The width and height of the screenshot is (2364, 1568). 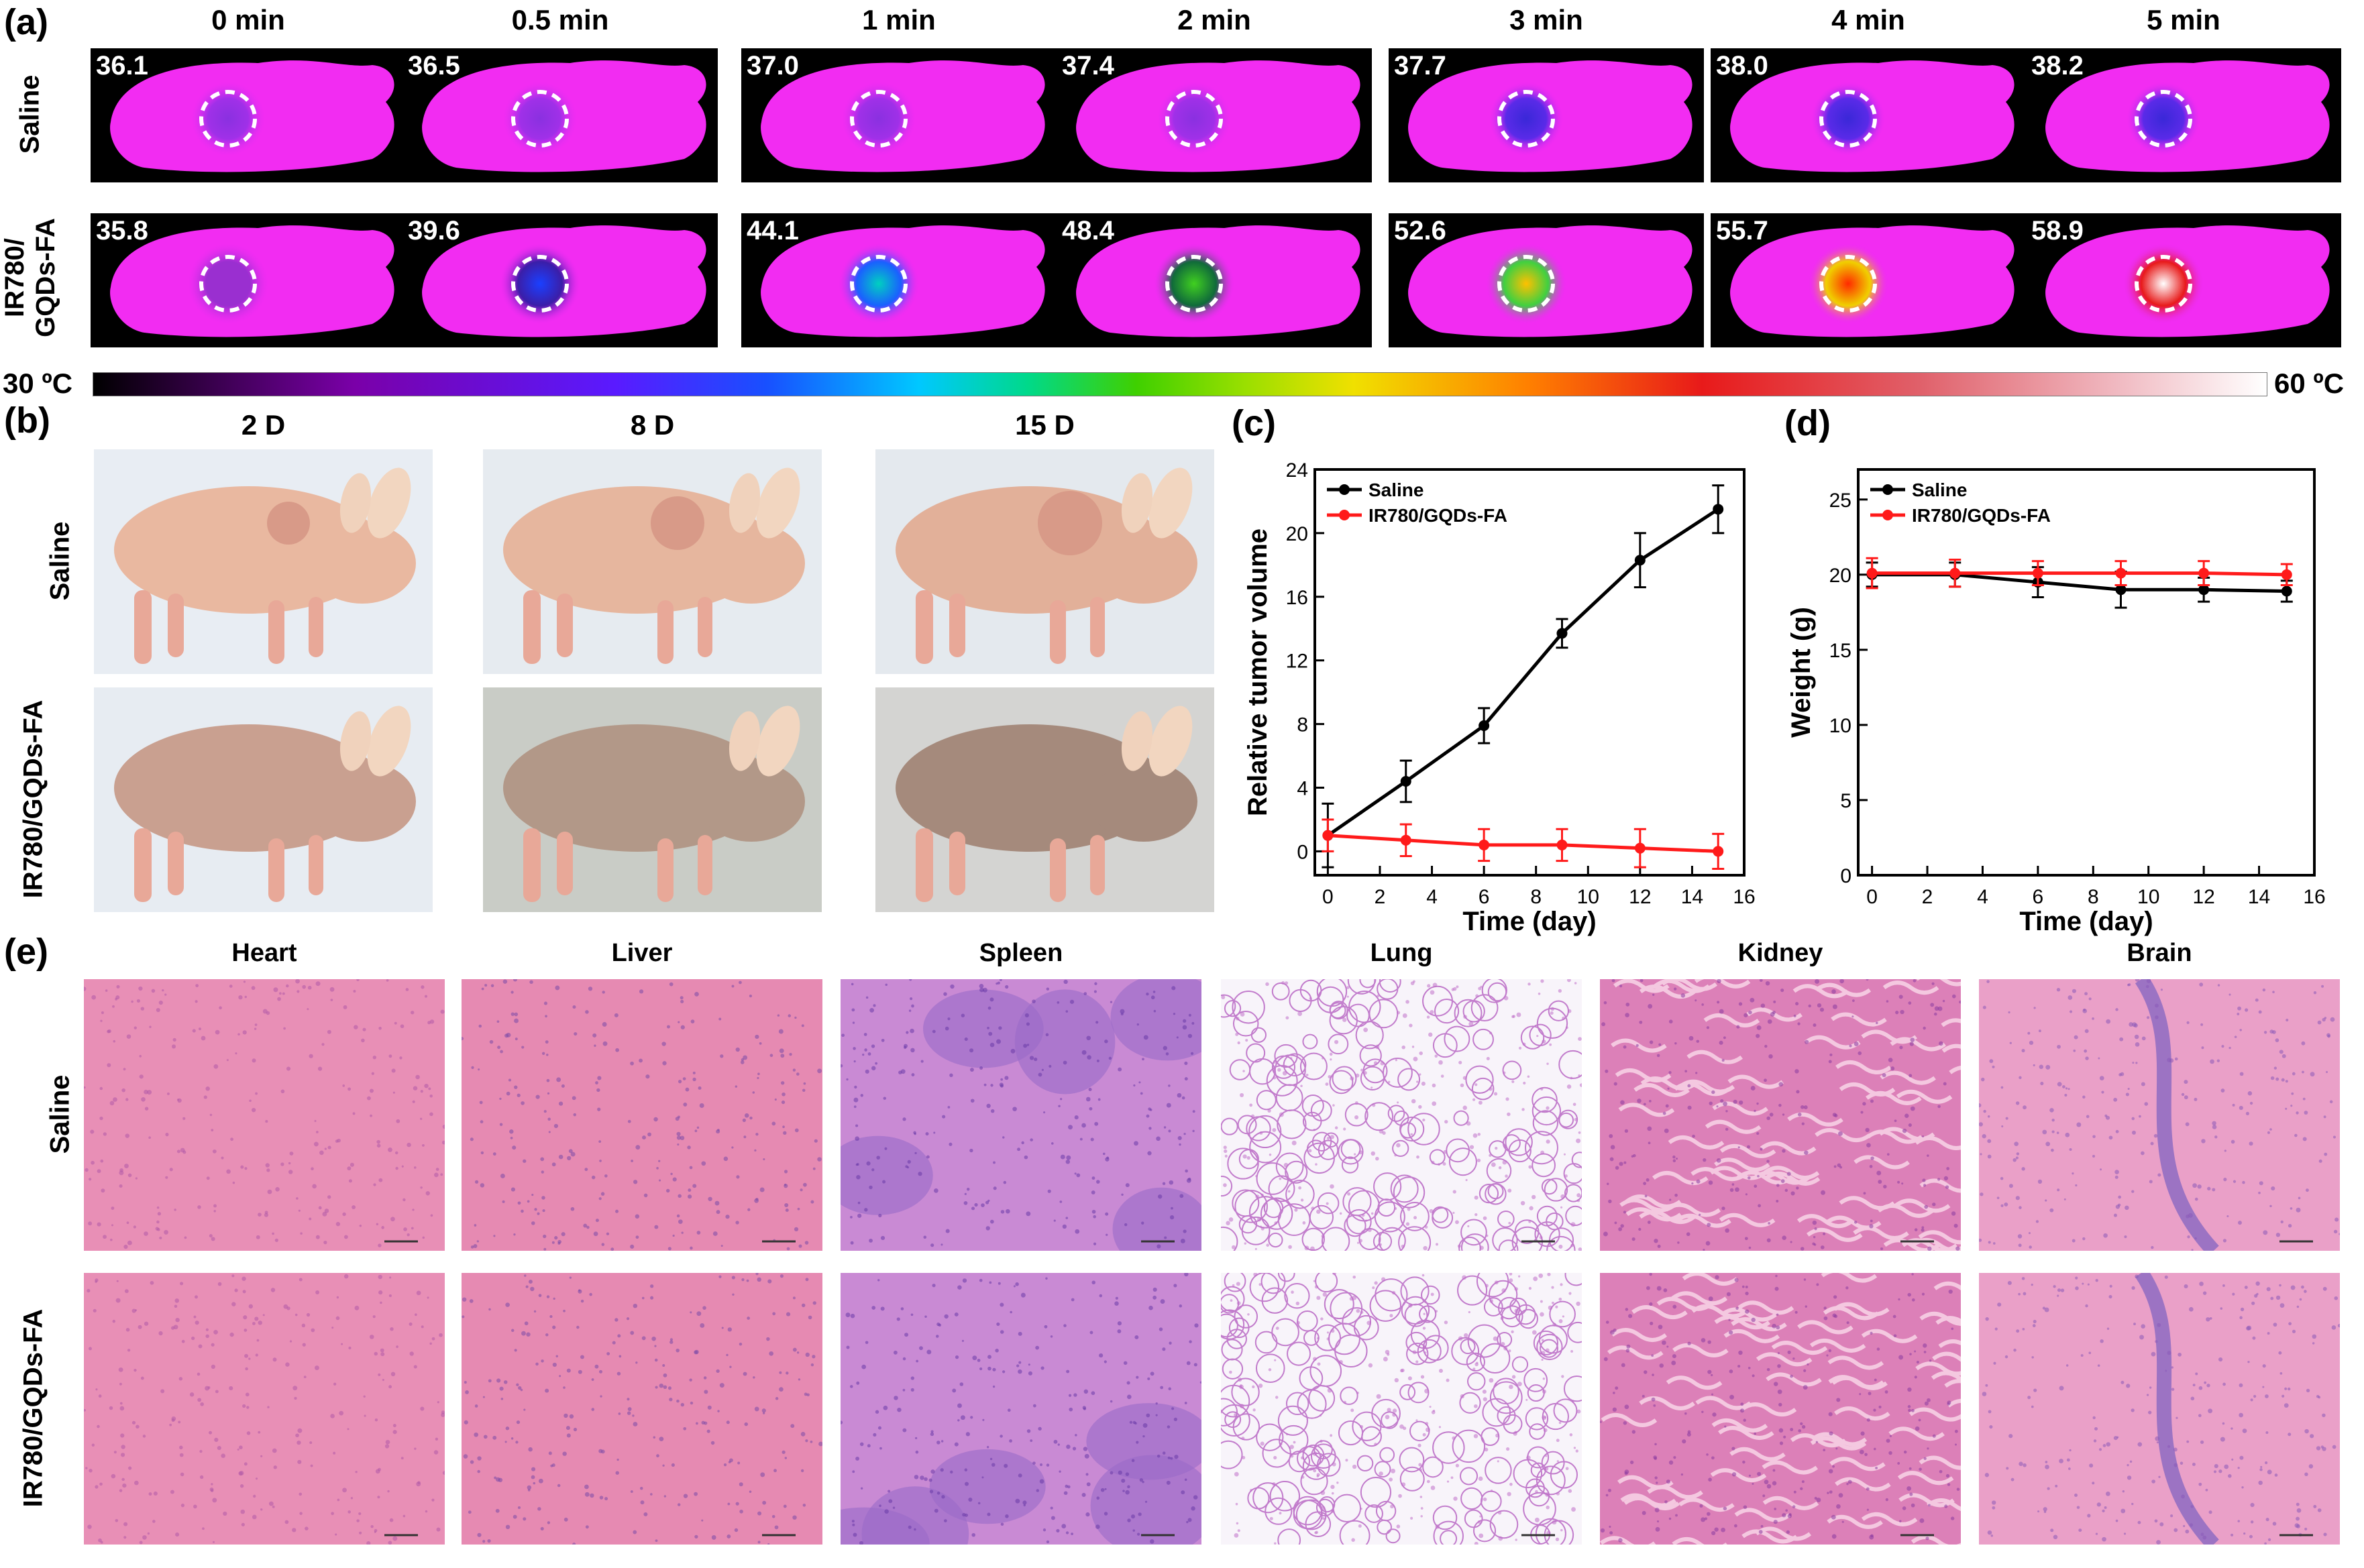 I want to click on colorbar-min-label: 30 ºC, so click(x=38, y=383).